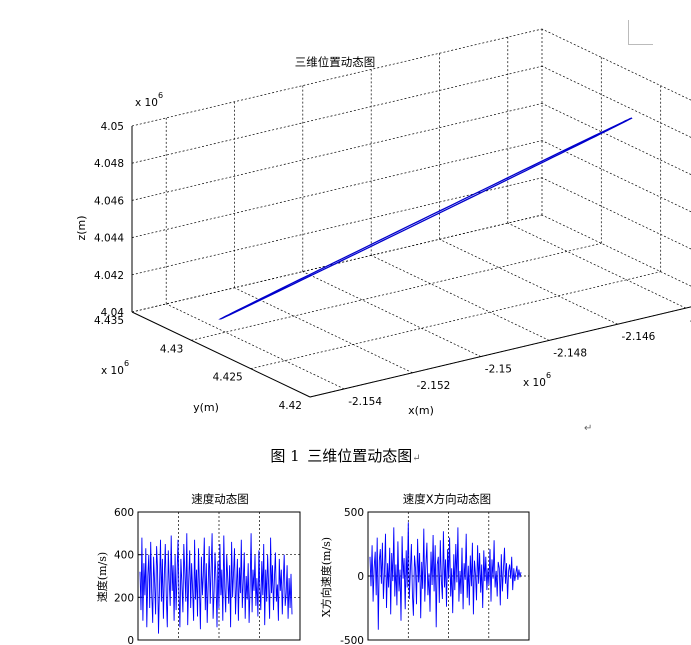  I want to click on figure-label: 图 1, so click(285, 456).